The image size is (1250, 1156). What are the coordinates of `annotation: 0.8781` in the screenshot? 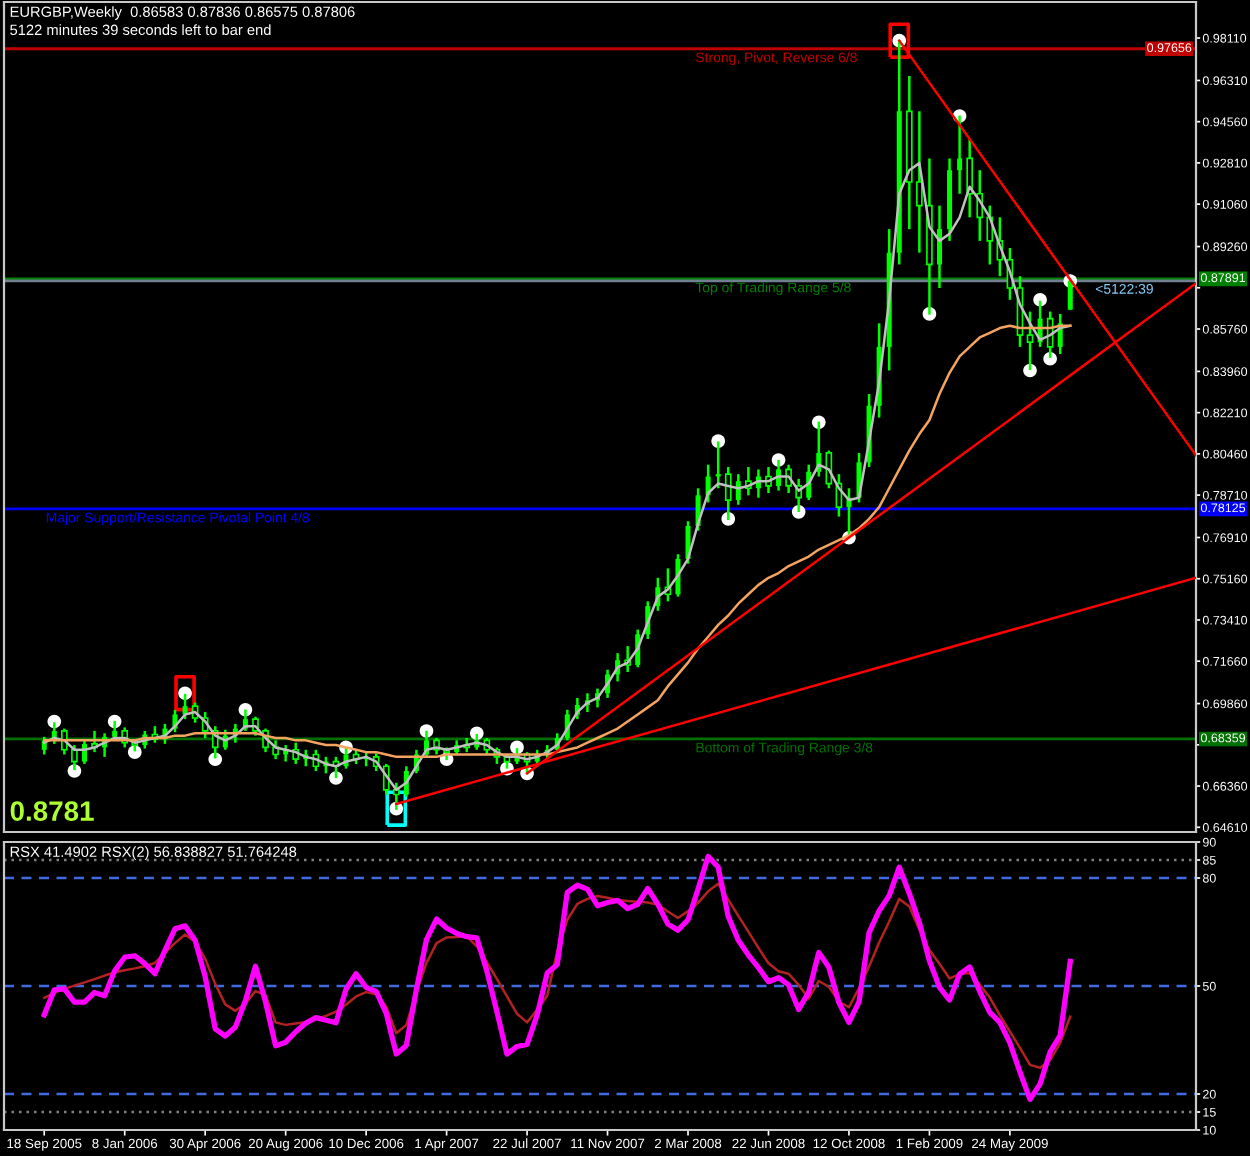 It's located at (52, 811).